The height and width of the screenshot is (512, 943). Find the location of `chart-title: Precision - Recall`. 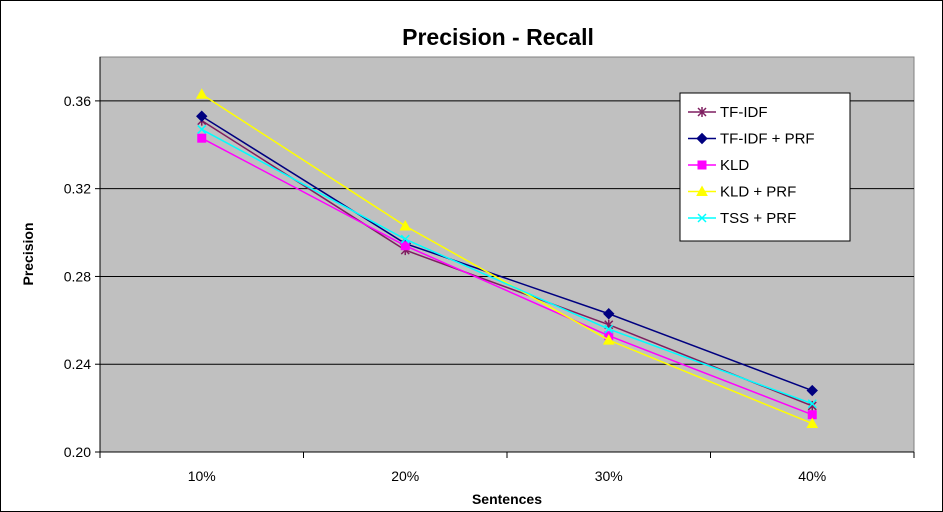

chart-title: Precision - Recall is located at coordinates (498, 37).